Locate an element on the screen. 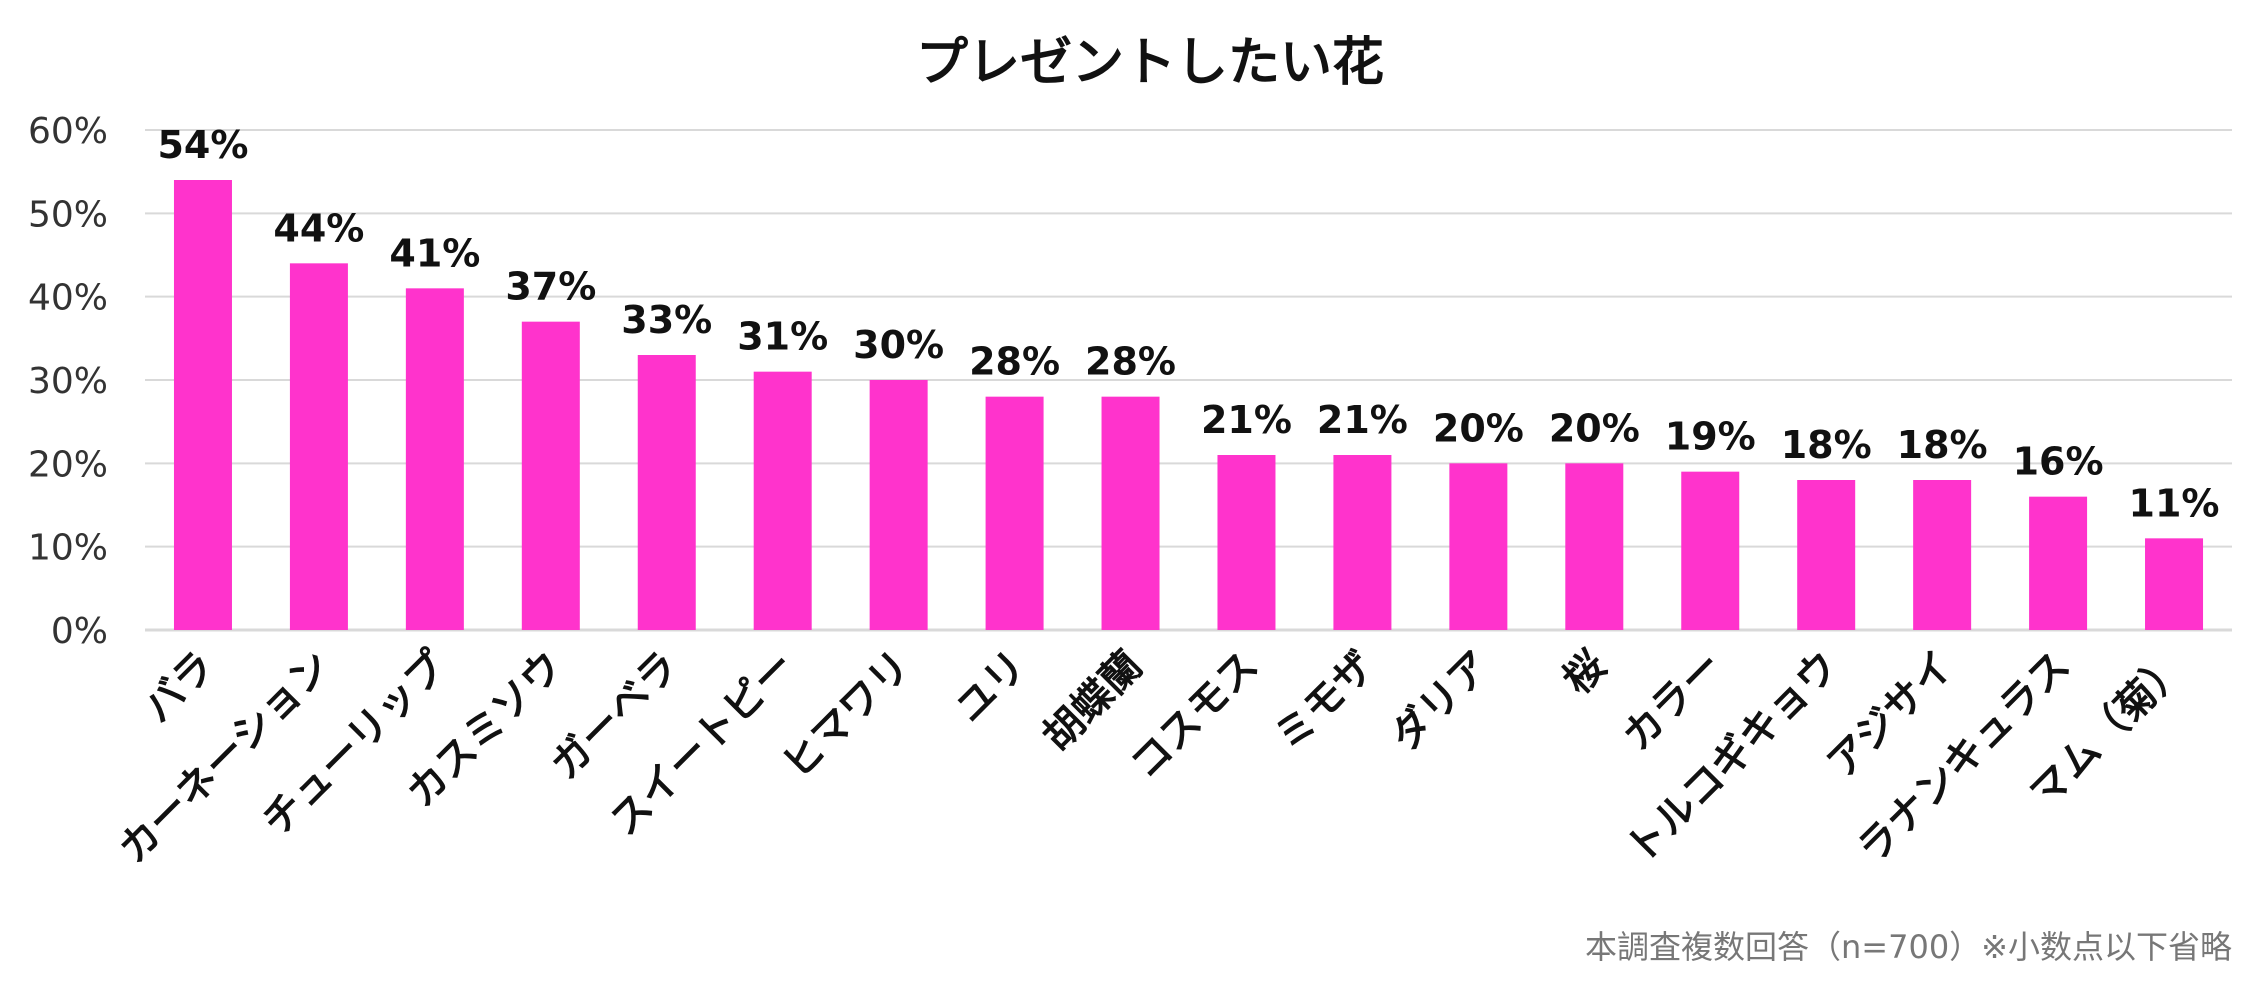 The image size is (2259, 987). x-tick-label: コスモス is located at coordinates (1195, 716).